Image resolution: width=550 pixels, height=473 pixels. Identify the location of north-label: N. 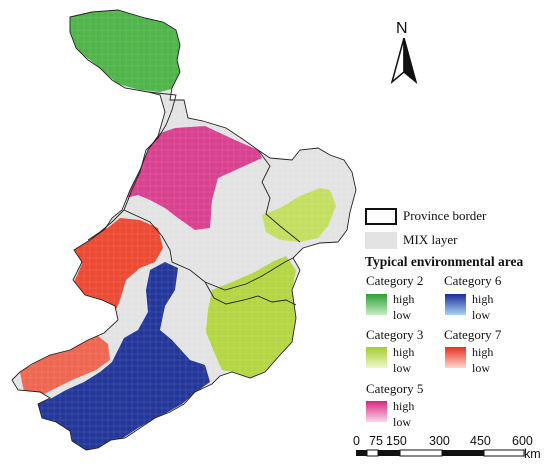
(402, 28).